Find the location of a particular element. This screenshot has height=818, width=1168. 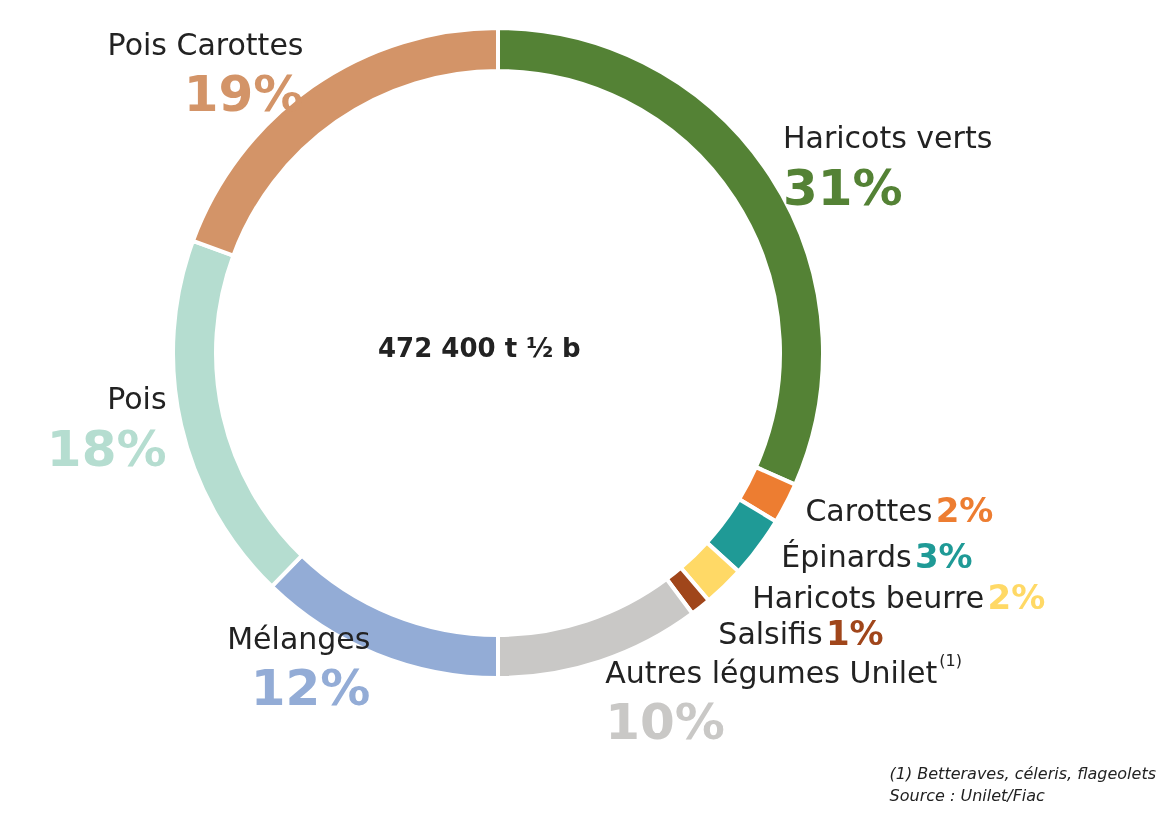

data-label: 12% is located at coordinates (310, 688).